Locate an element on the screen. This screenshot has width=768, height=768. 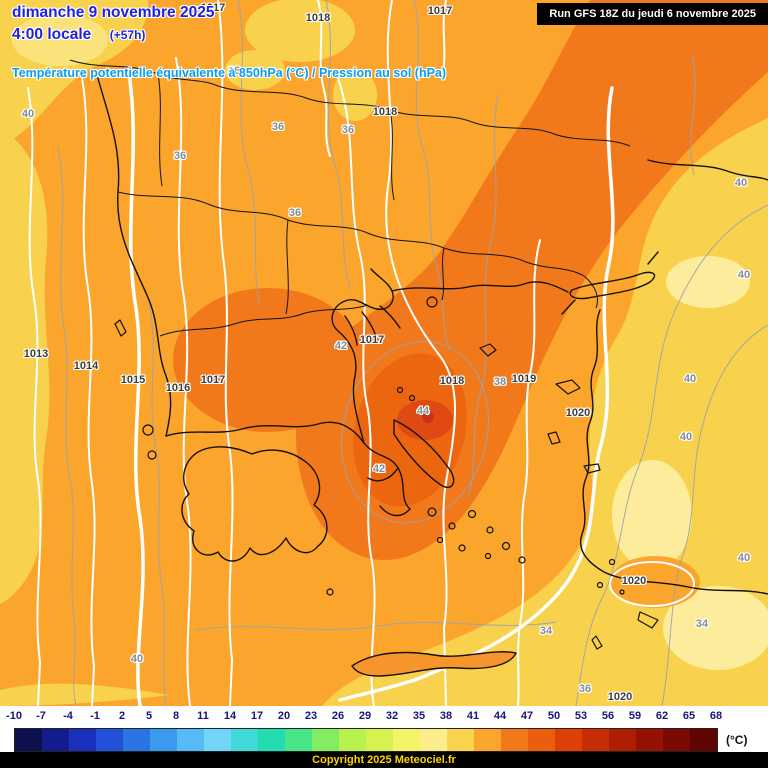
forecast-offset: (+57h) is located at coordinates (127, 35).